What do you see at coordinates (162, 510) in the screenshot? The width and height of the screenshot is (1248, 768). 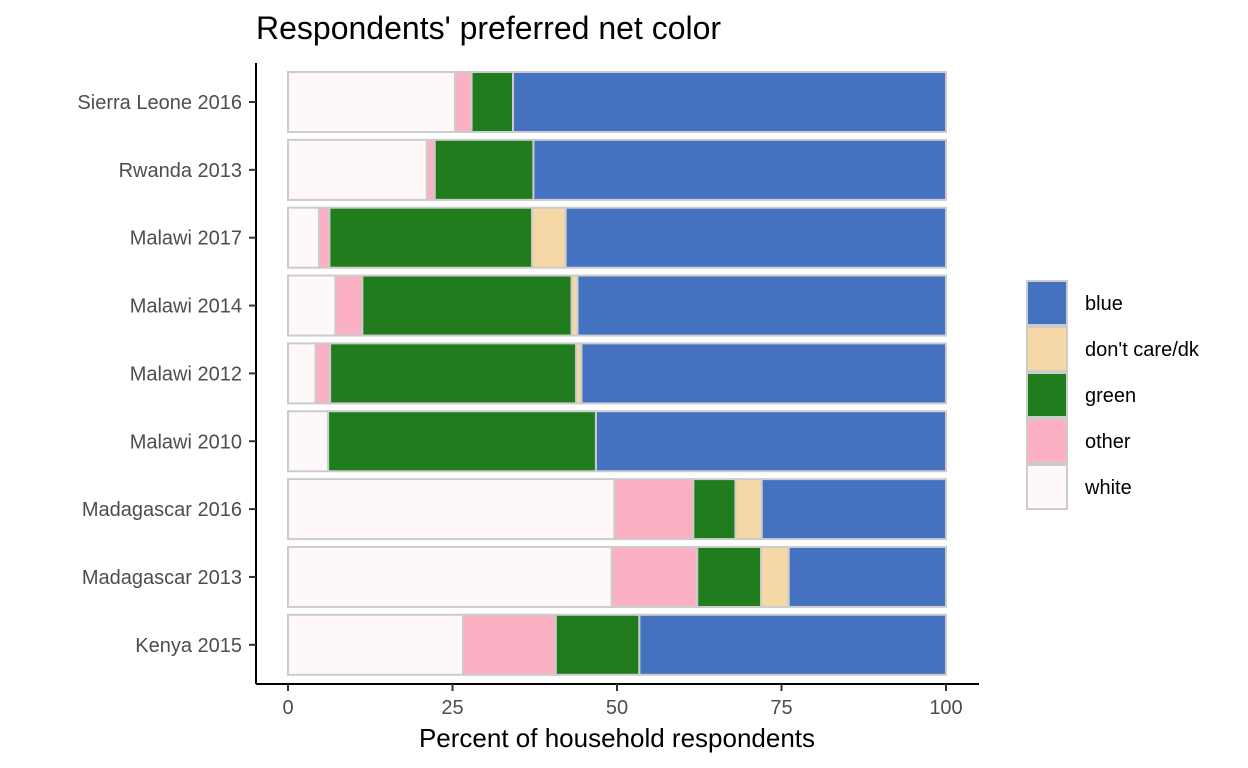 I see `y-tick-label: Madagascar 2016` at bounding box center [162, 510].